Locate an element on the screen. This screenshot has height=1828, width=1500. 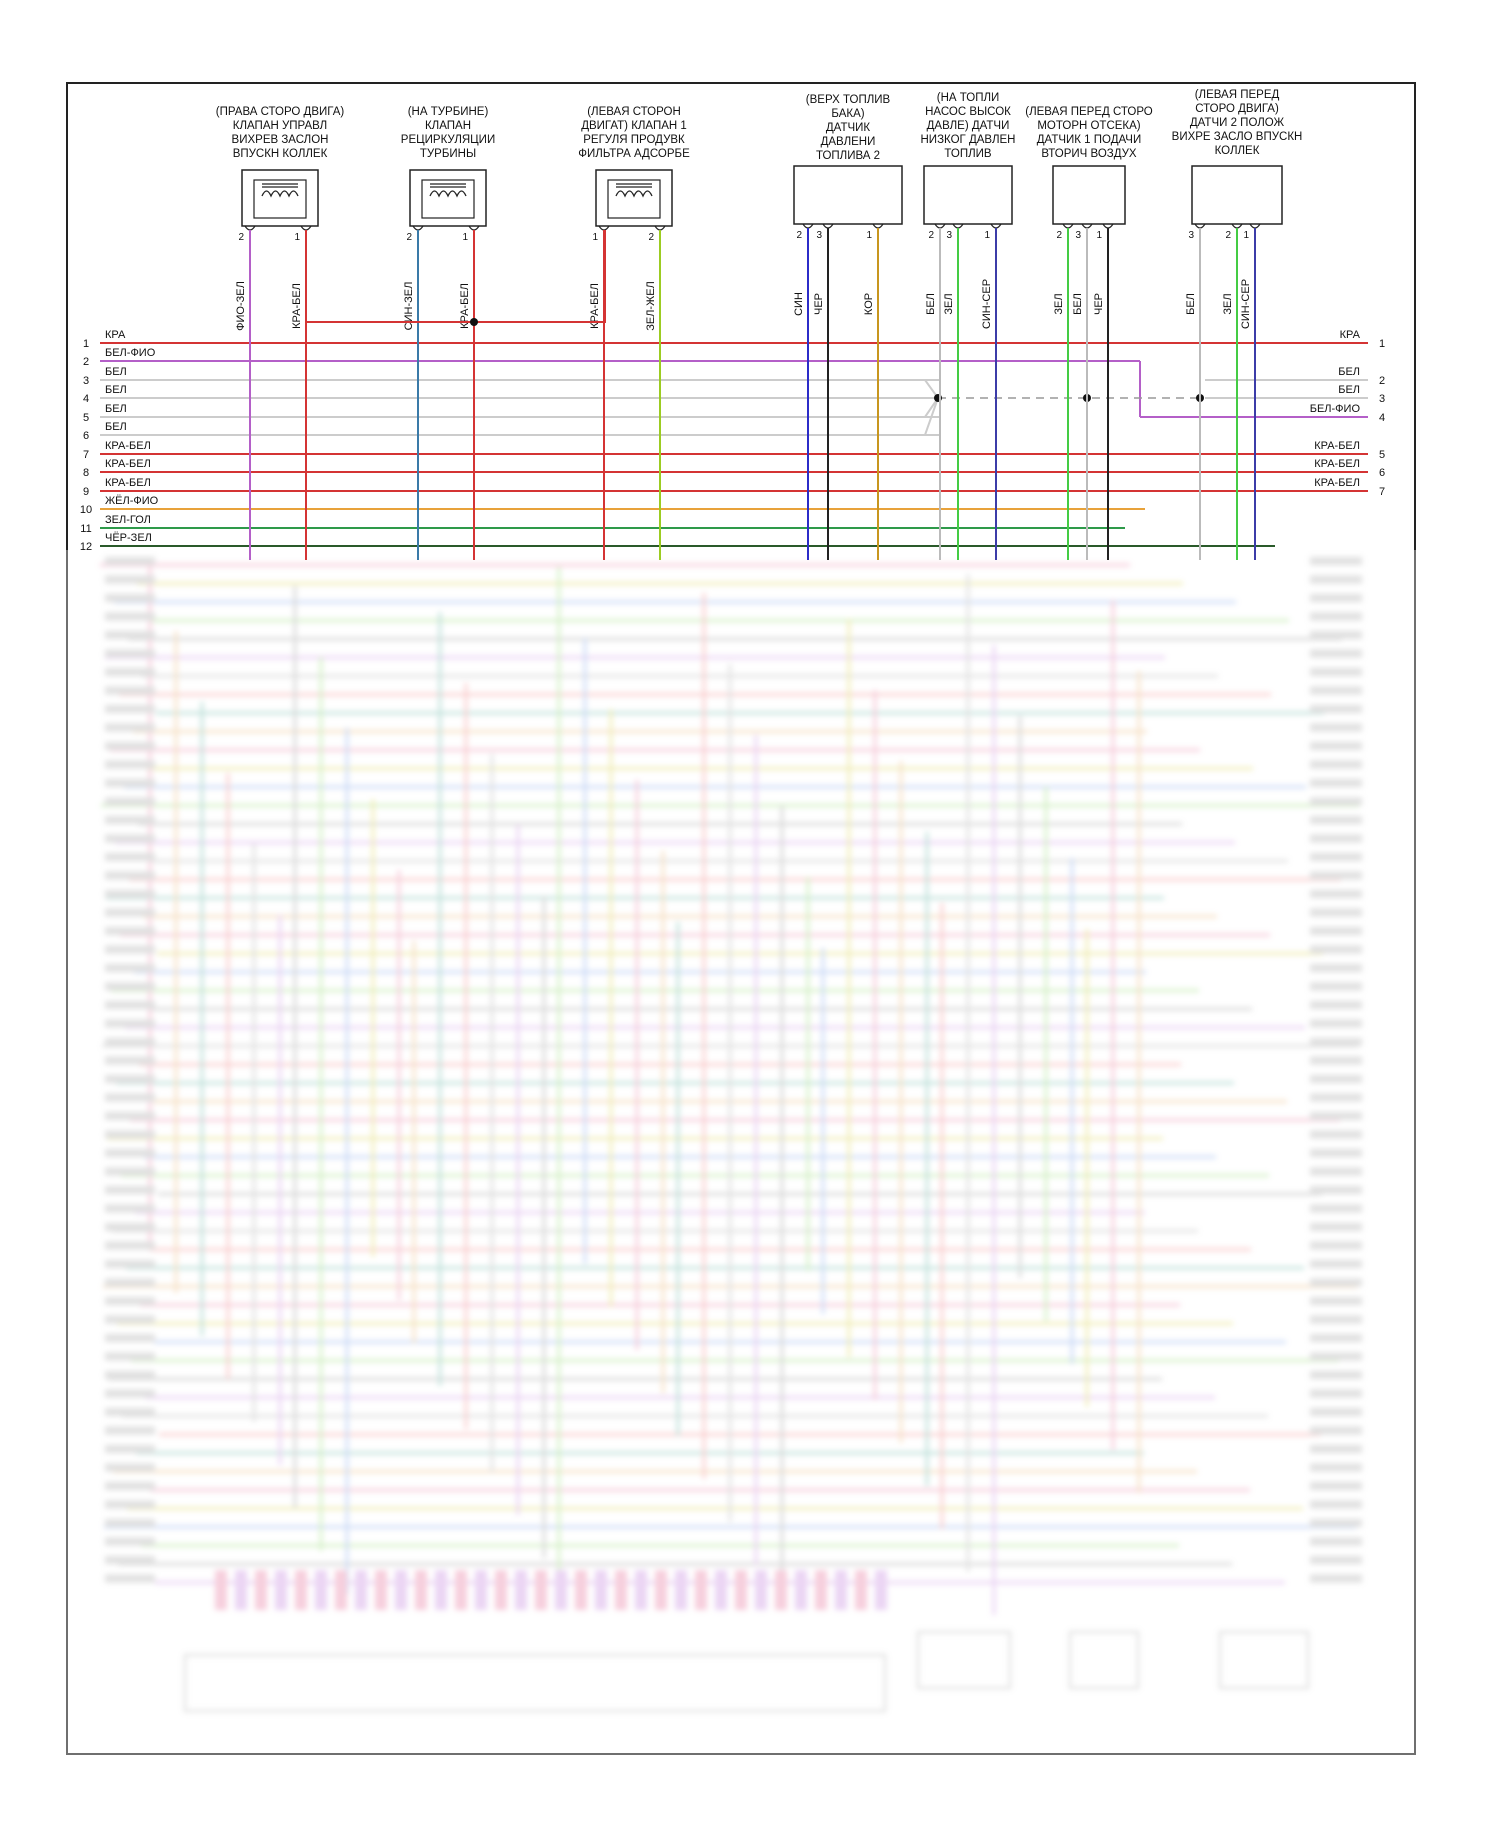
row-number: 3 is located at coordinates (86, 381).